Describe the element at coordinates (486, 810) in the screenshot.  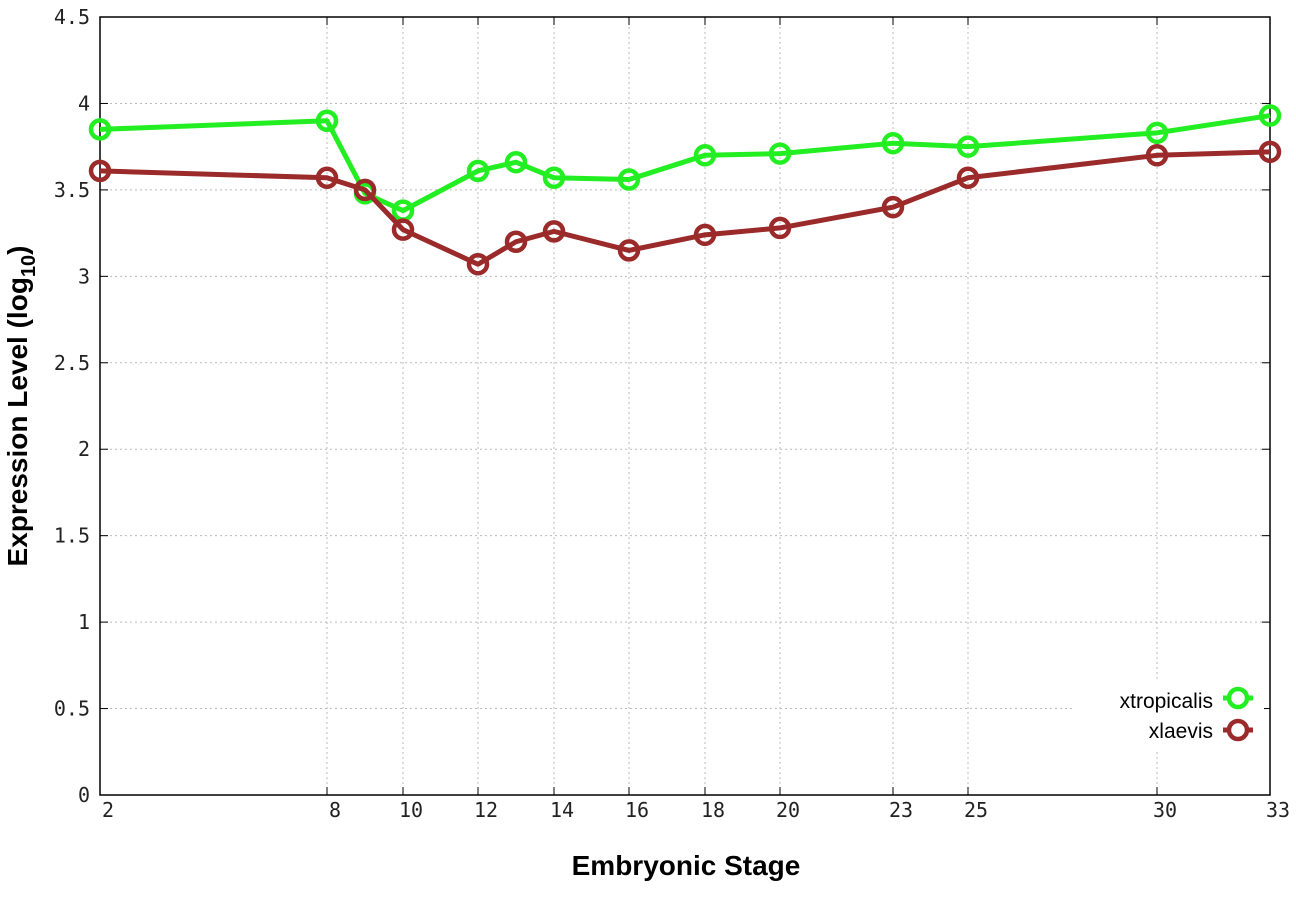
I see `x-tick-label: 12` at that location.